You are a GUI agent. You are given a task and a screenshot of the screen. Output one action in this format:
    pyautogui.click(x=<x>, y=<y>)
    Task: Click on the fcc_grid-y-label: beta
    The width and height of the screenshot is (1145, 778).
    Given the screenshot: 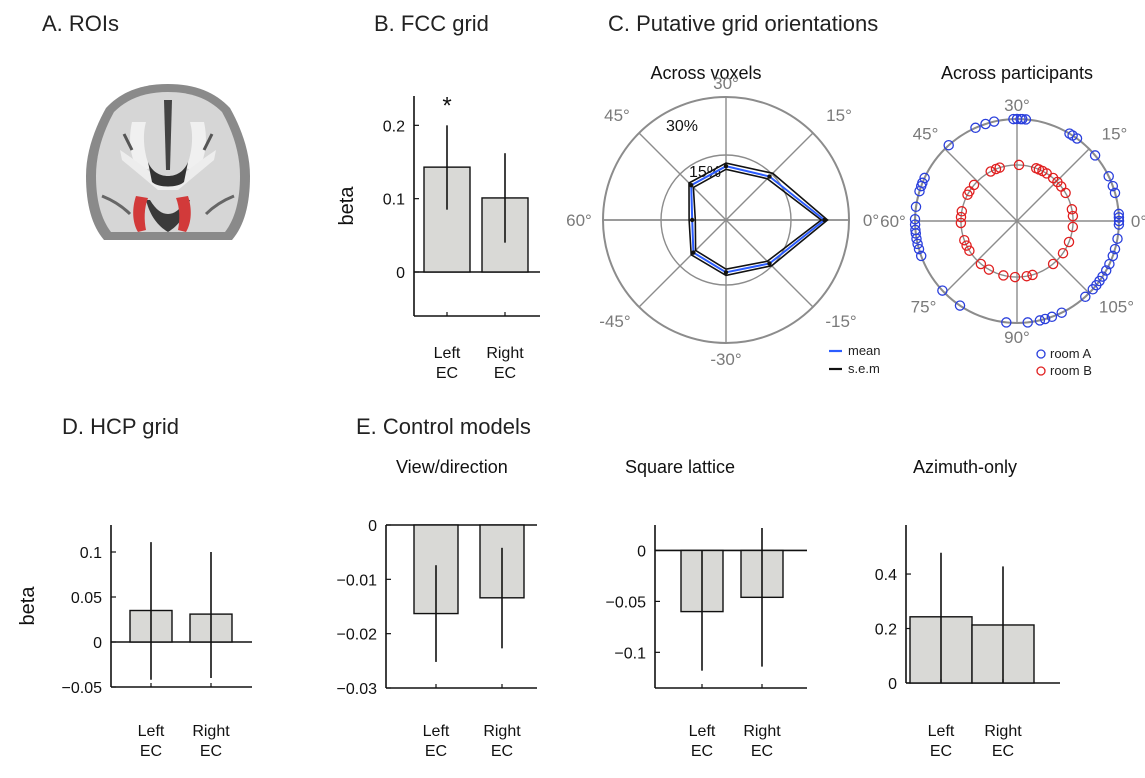 What is the action you would take?
    pyautogui.click(x=347, y=206)
    